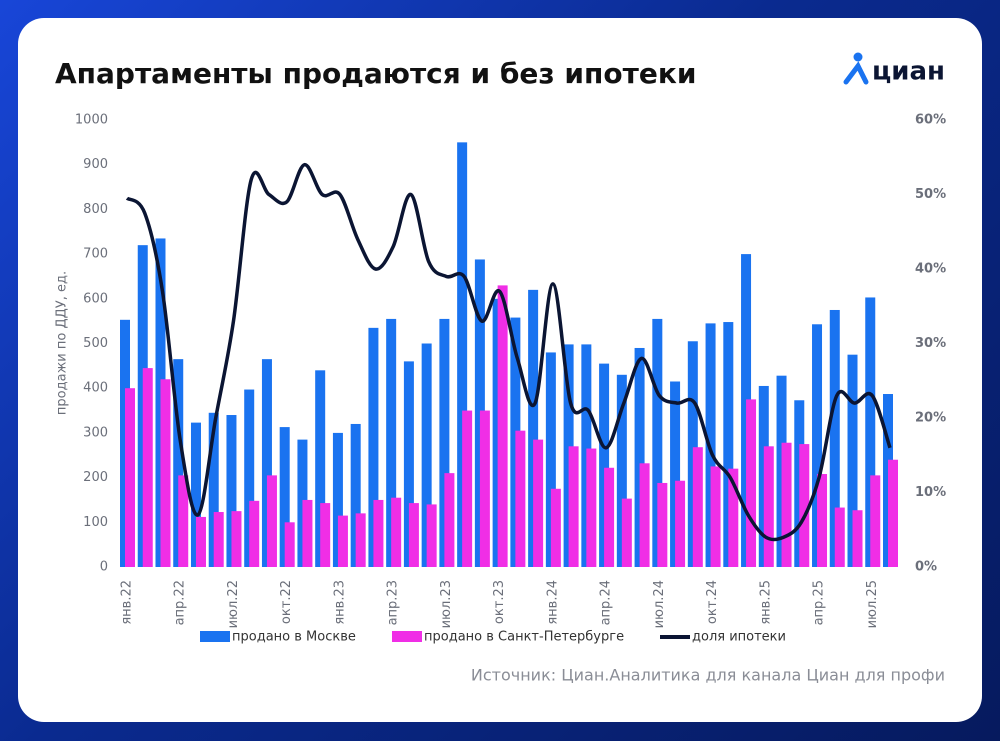  Describe the element at coordinates (286, 602) in the screenshot. I see `x-tick-label: окт.22` at that location.